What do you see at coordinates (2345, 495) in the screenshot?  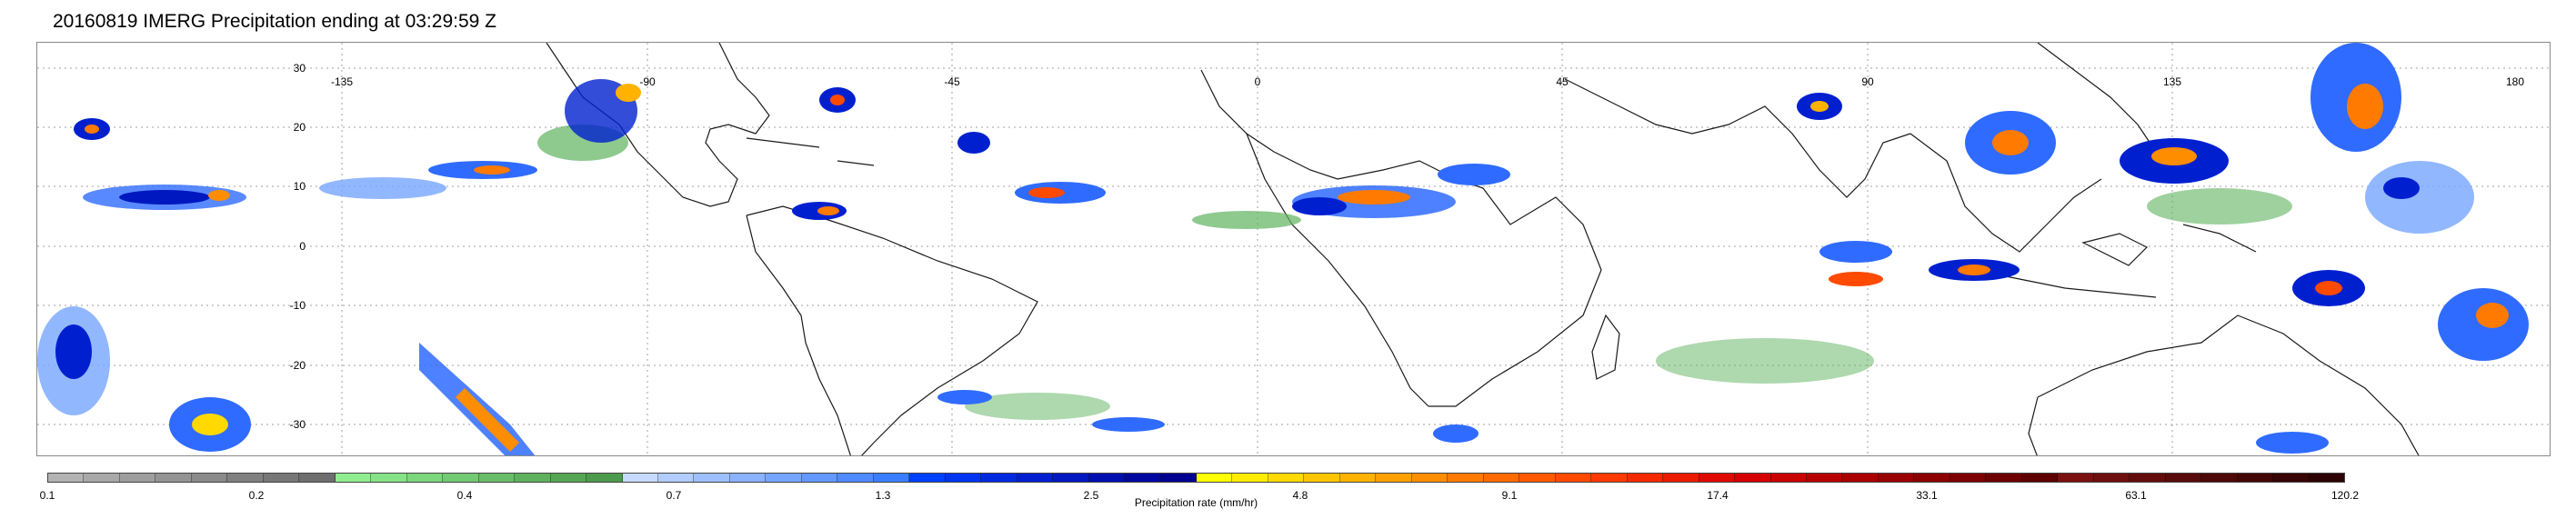 I see `colorbar-tick-11: 120.2` at bounding box center [2345, 495].